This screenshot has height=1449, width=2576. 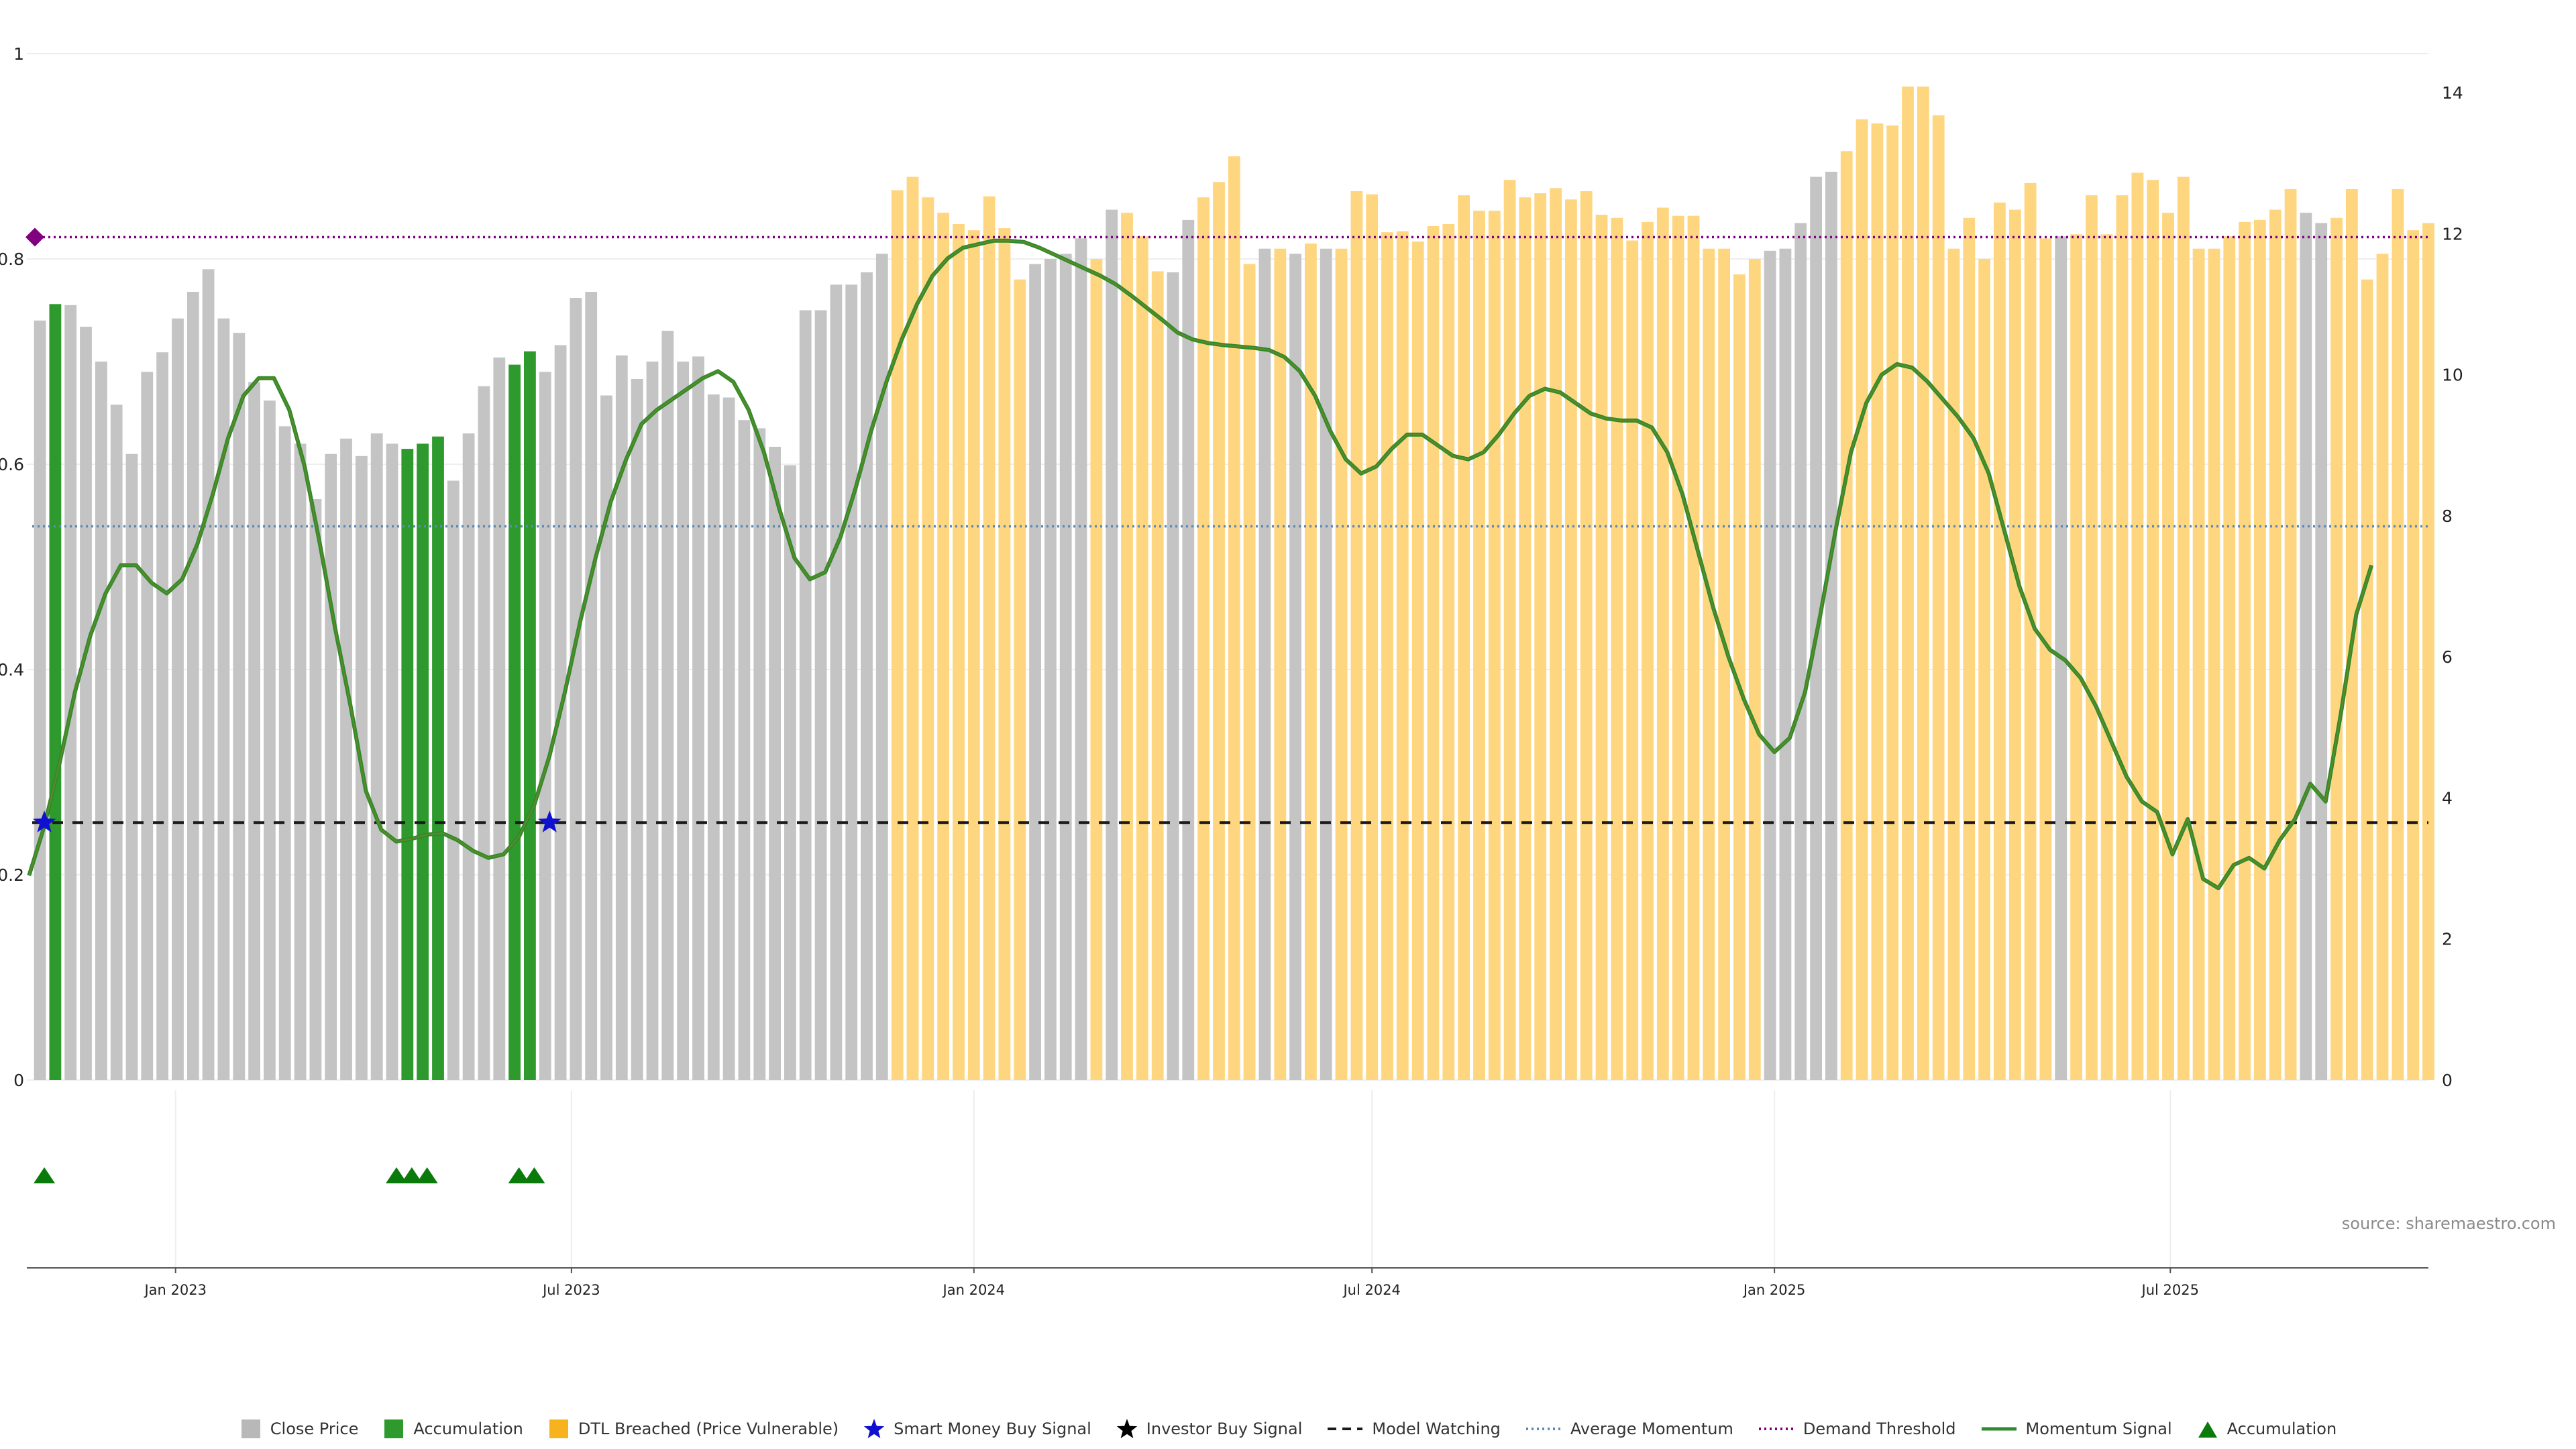 I want to click on legend-label-momentum: Momentum Signal, so click(x=2098, y=1428).